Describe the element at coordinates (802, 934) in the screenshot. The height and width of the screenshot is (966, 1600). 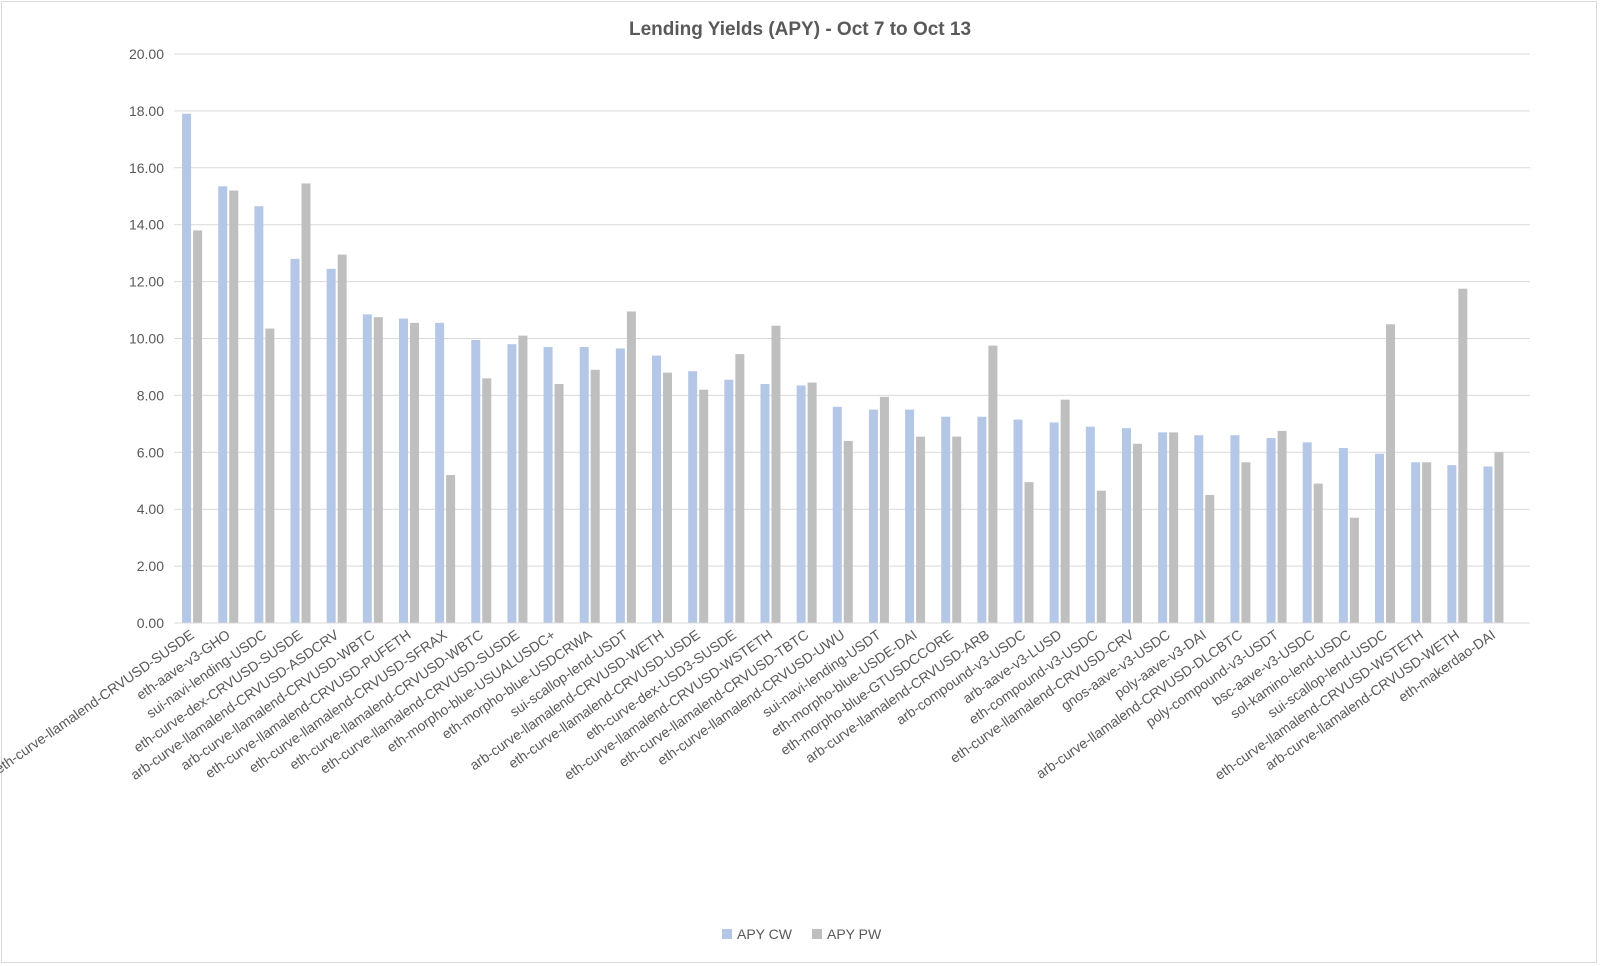
I see `legend: APY CW APY PW` at that location.